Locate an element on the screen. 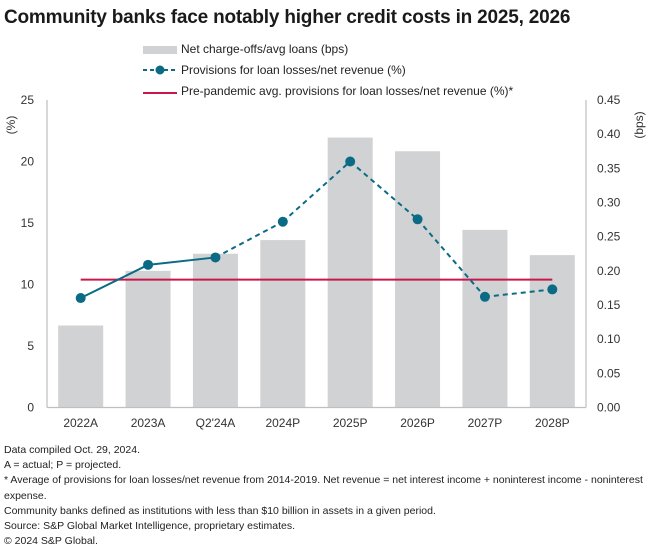 The height and width of the screenshot is (558, 660). legend-swatch-red-line is located at coordinates (160, 93).